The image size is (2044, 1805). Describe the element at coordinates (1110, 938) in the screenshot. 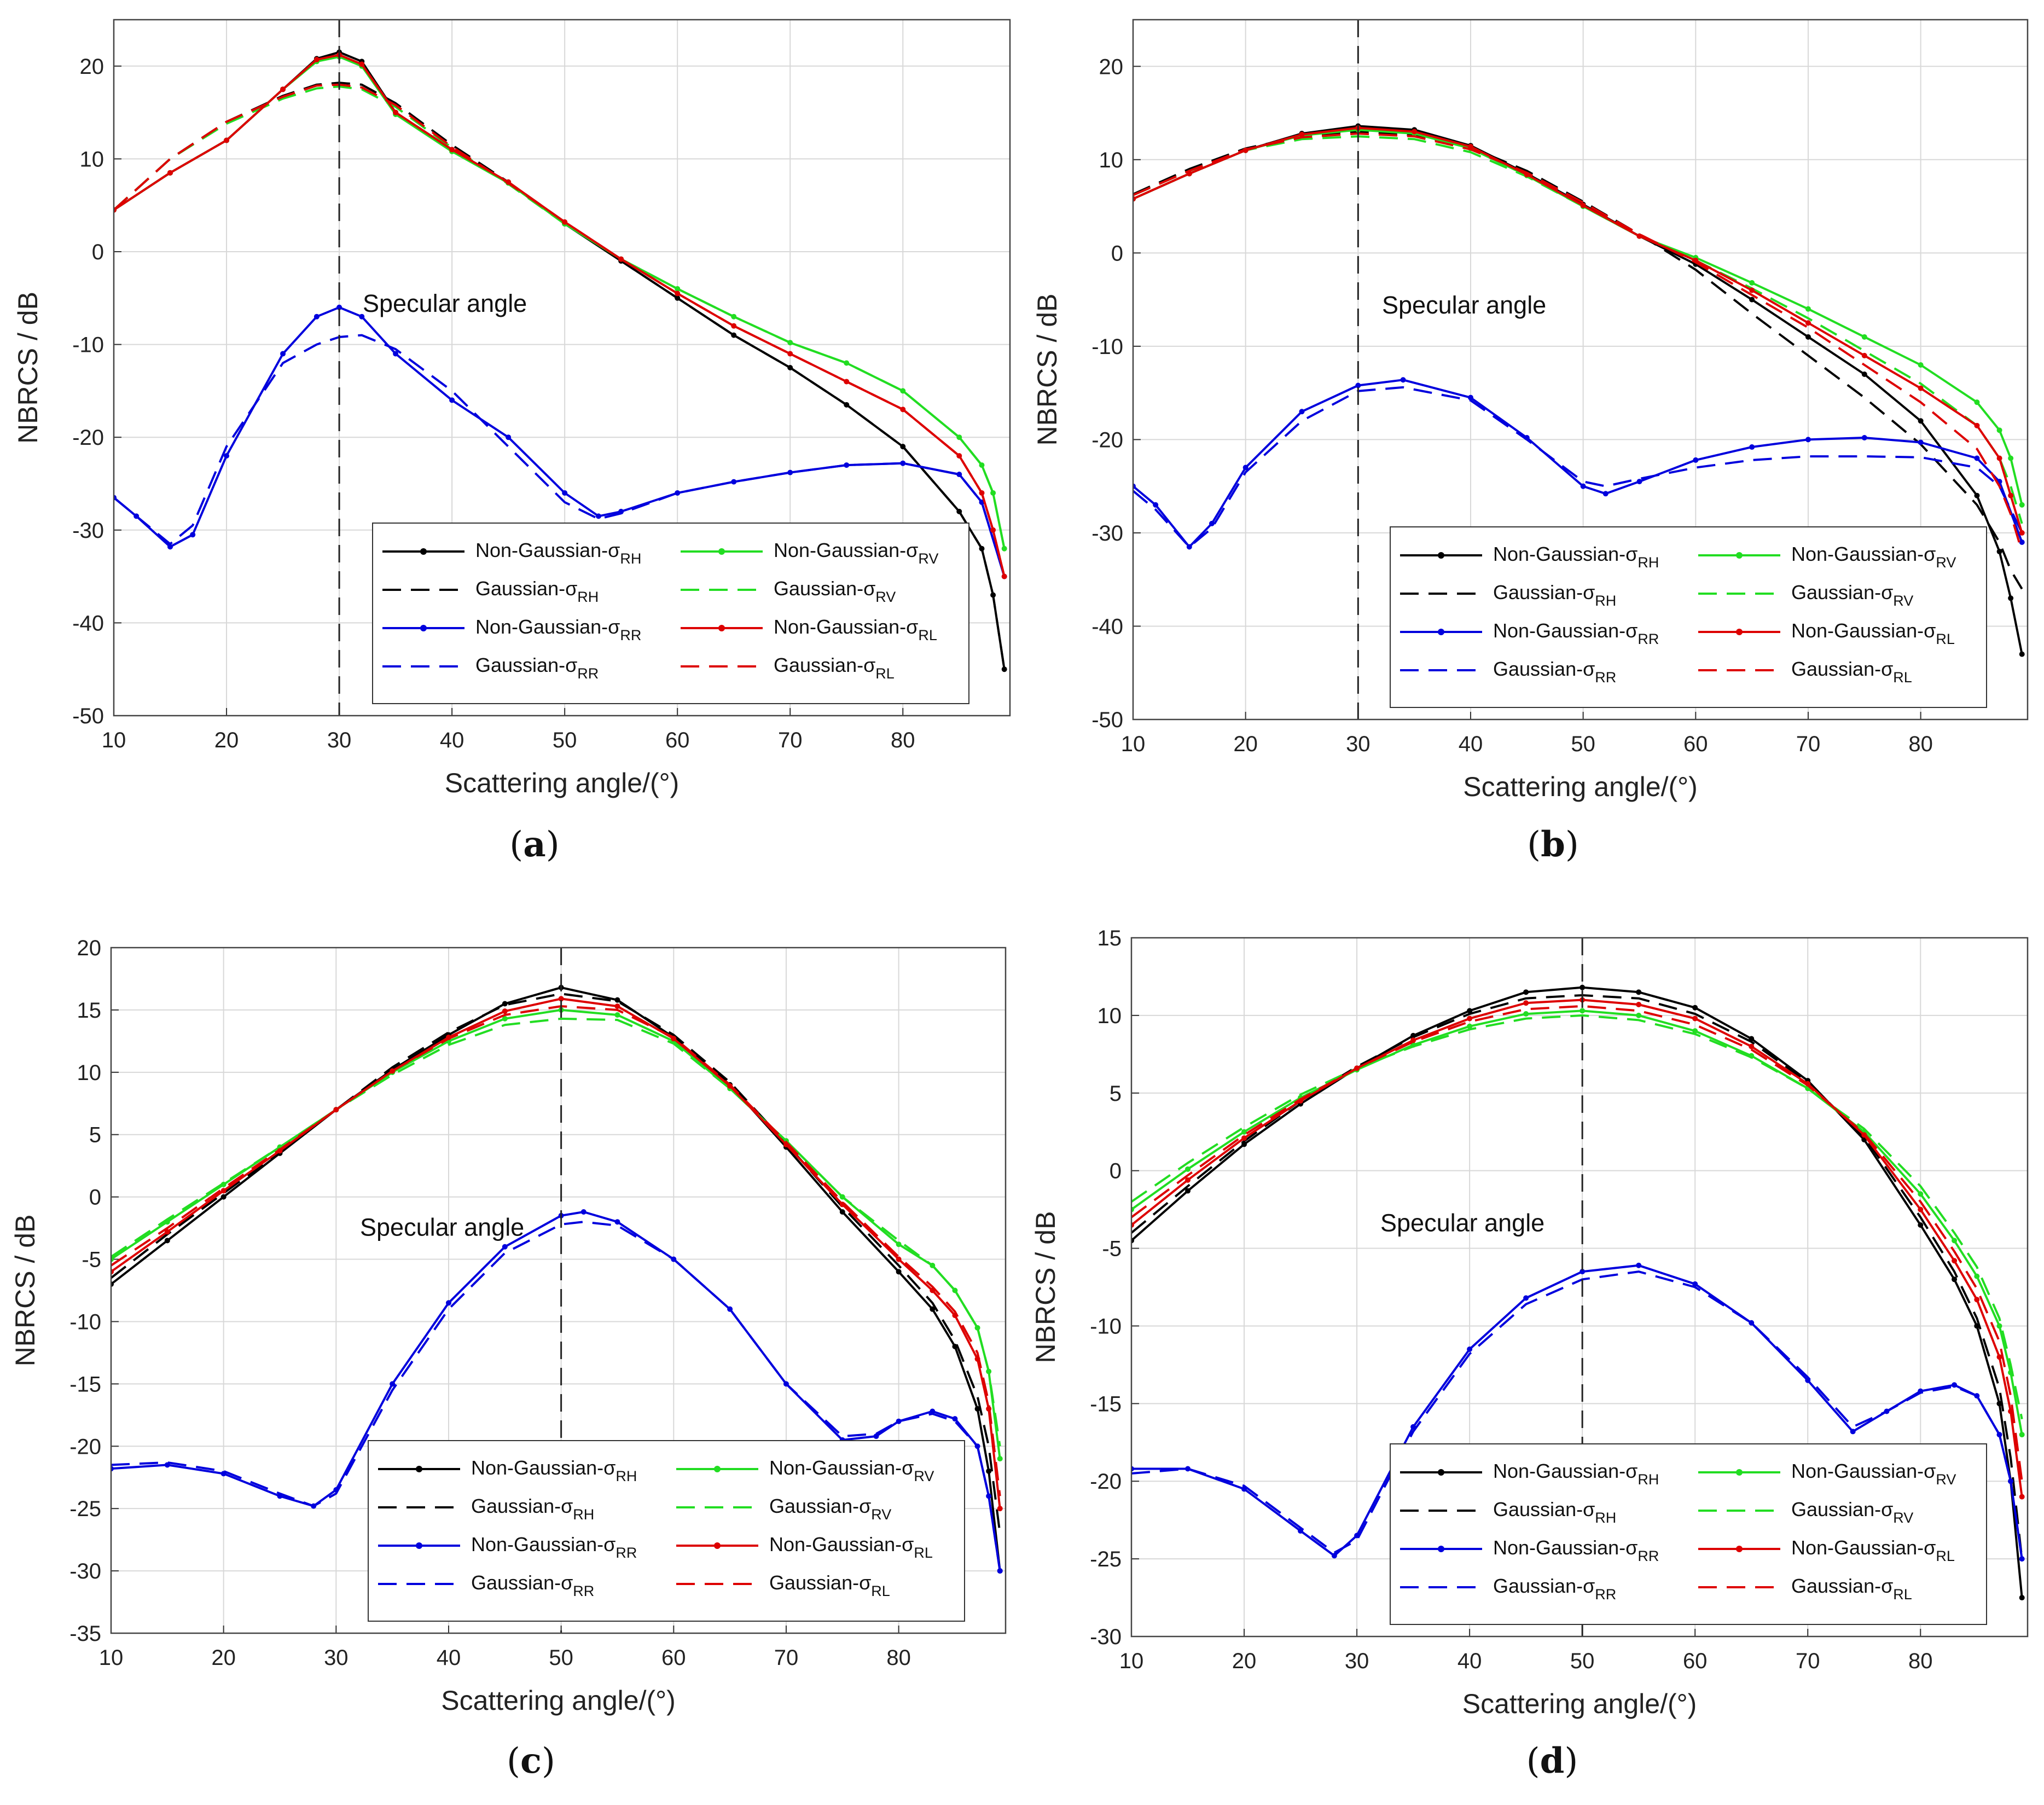

I see `y-tick-label: 15` at that location.